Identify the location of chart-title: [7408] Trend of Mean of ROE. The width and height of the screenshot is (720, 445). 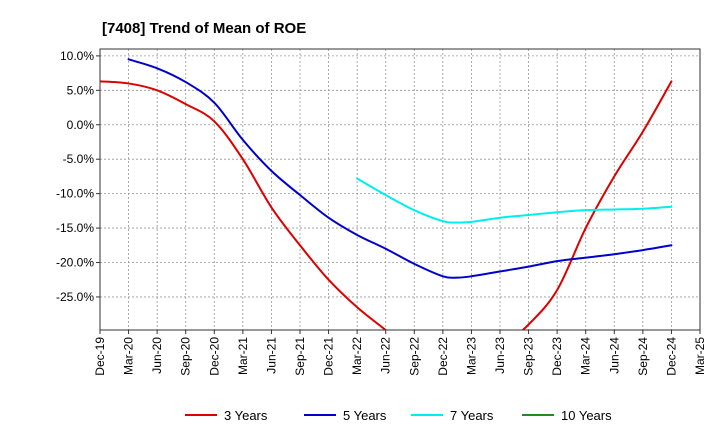
(204, 28).